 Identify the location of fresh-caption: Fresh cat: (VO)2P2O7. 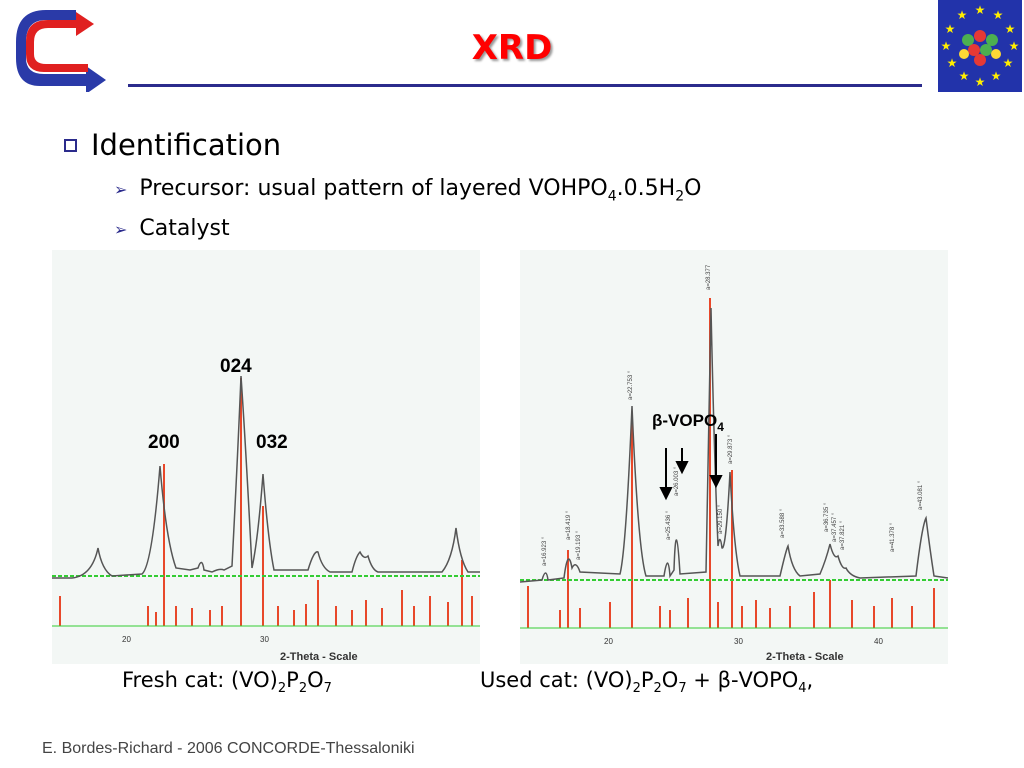
(227, 682).